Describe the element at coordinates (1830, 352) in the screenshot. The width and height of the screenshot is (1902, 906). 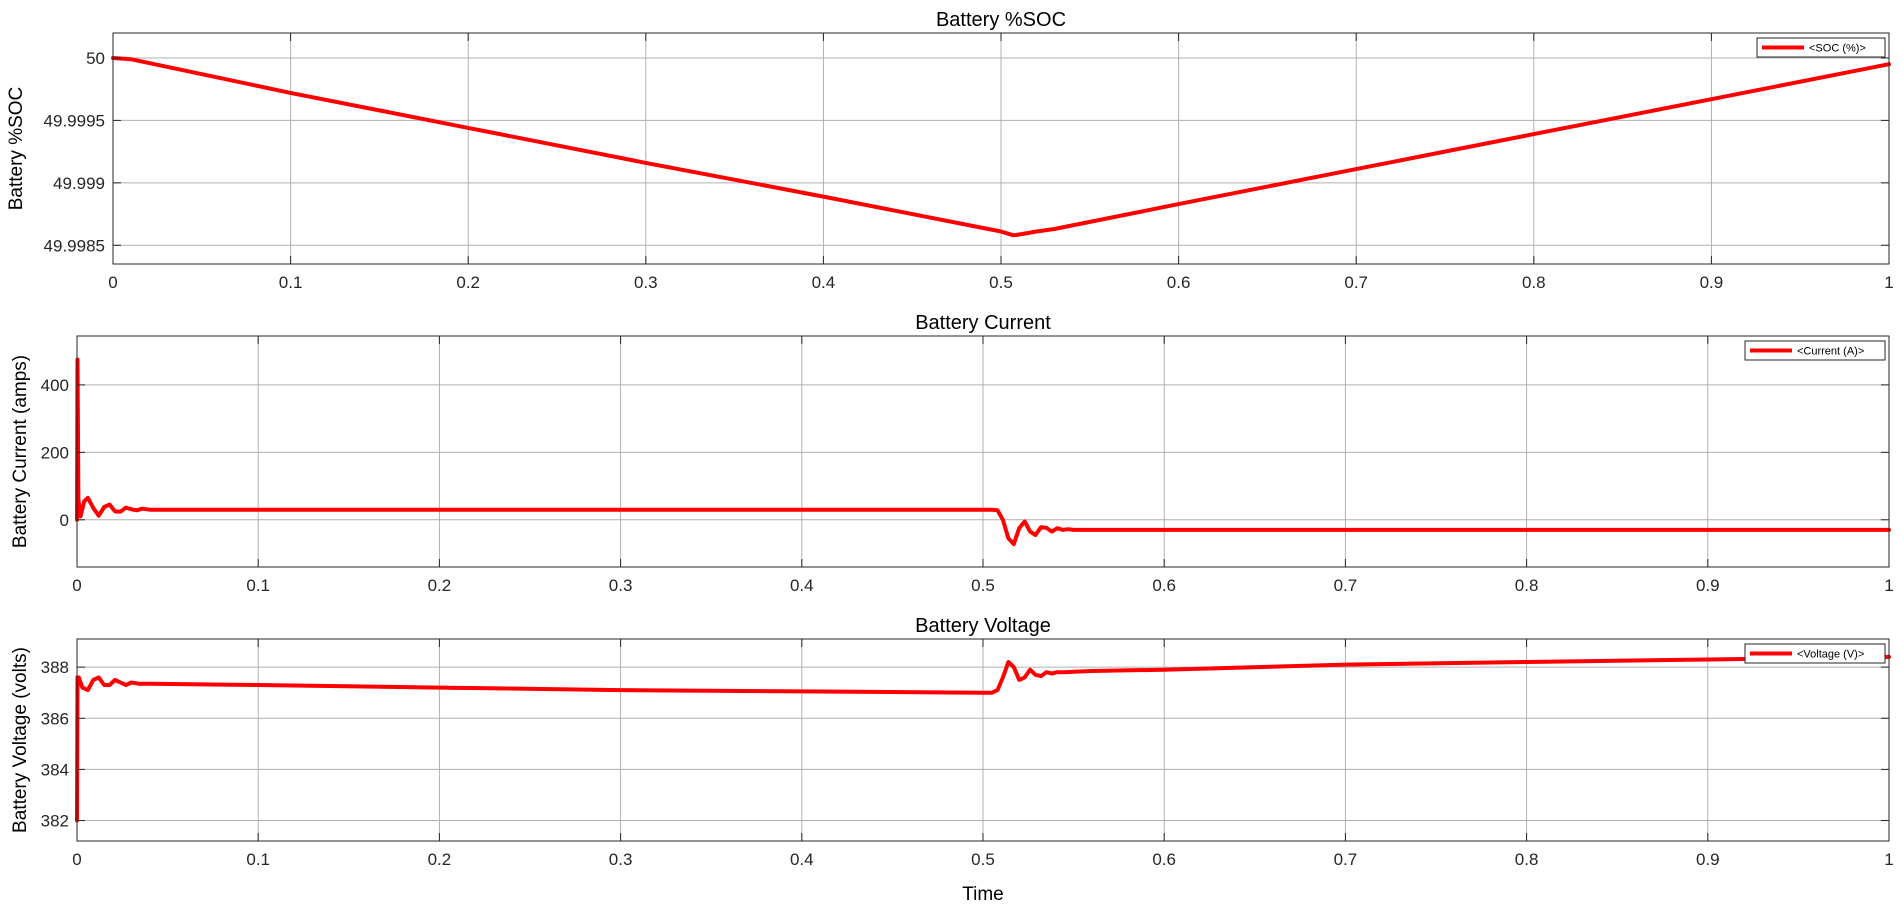
I see `legend-label: <Current (A)>` at that location.